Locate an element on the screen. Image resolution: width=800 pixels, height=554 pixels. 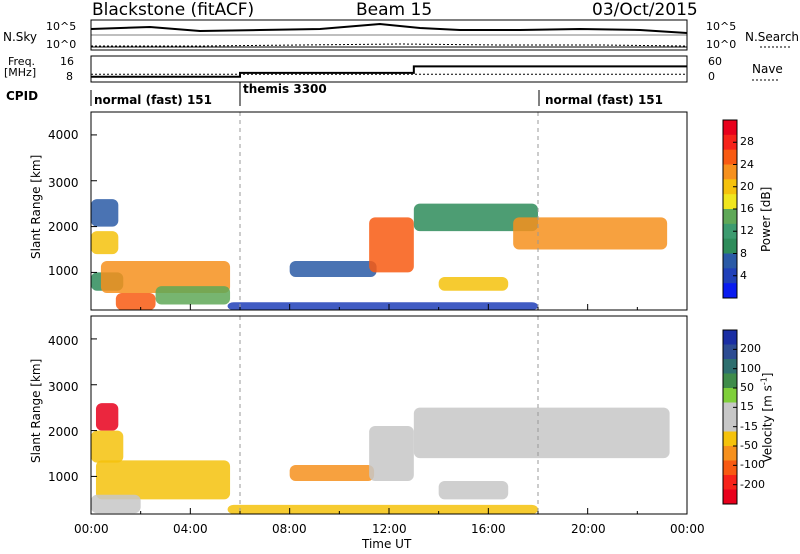
power-cbar-tick-label-3: 16 is located at coordinates (747, 208).